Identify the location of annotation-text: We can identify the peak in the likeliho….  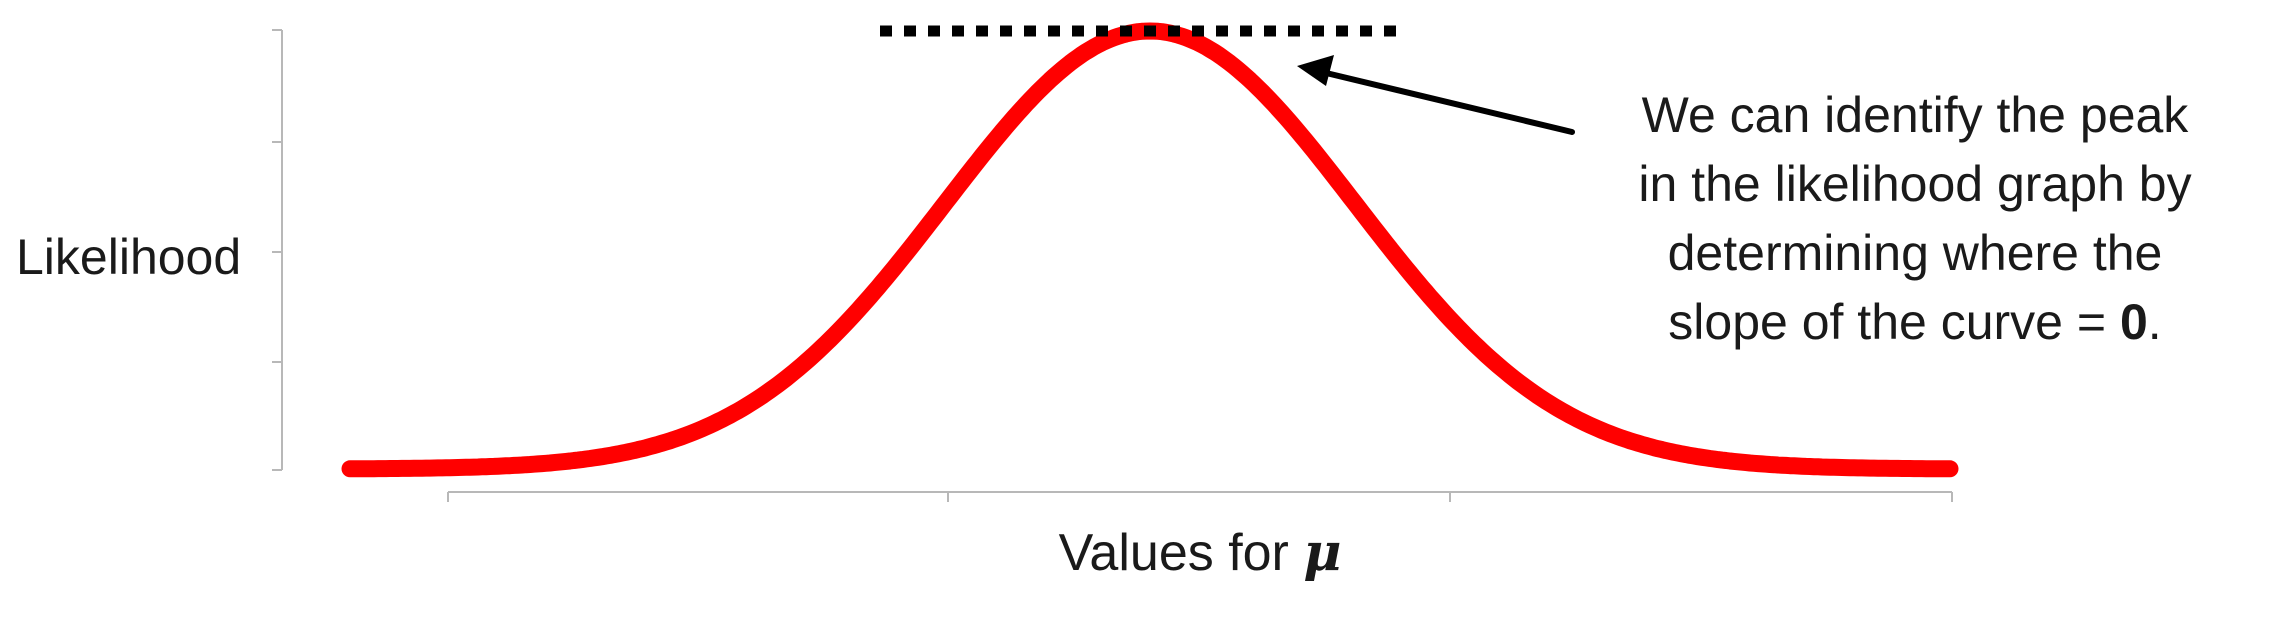
(1914, 218).